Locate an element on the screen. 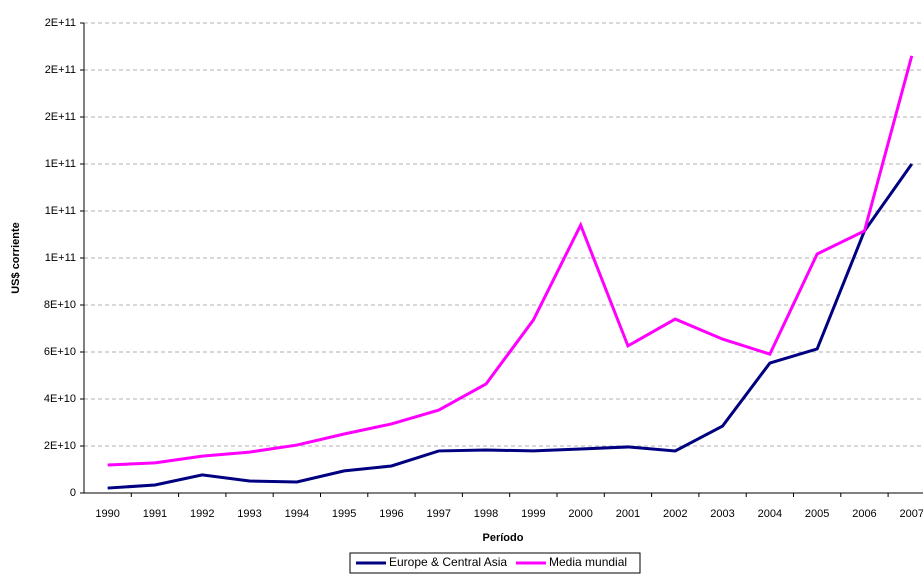 This screenshot has width=923, height=581. x-tick-label: 2007 is located at coordinates (911, 514).